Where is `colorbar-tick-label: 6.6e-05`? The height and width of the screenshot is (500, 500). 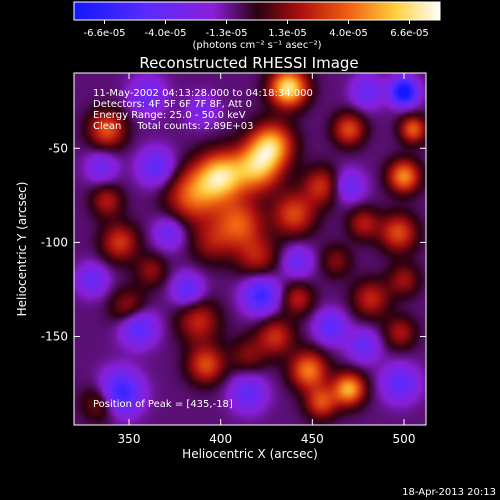
colorbar-tick-label: 6.6e-05 is located at coordinates (409, 33).